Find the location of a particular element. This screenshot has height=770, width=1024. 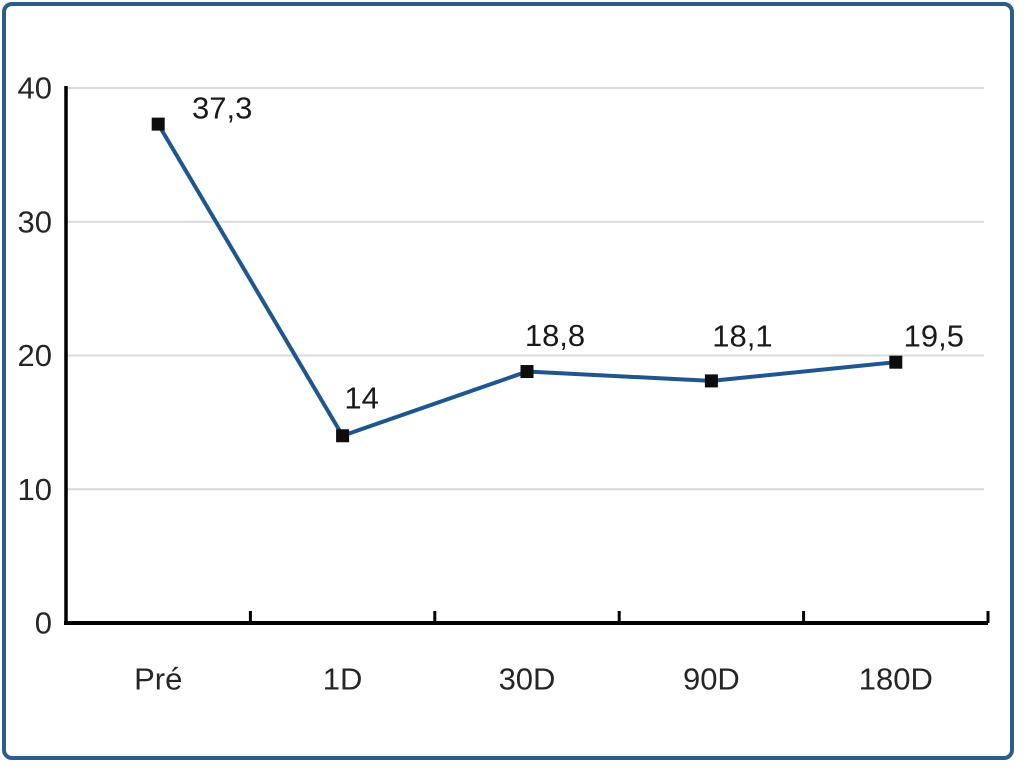

x-axis-tick-label: 180D is located at coordinates (896, 679).